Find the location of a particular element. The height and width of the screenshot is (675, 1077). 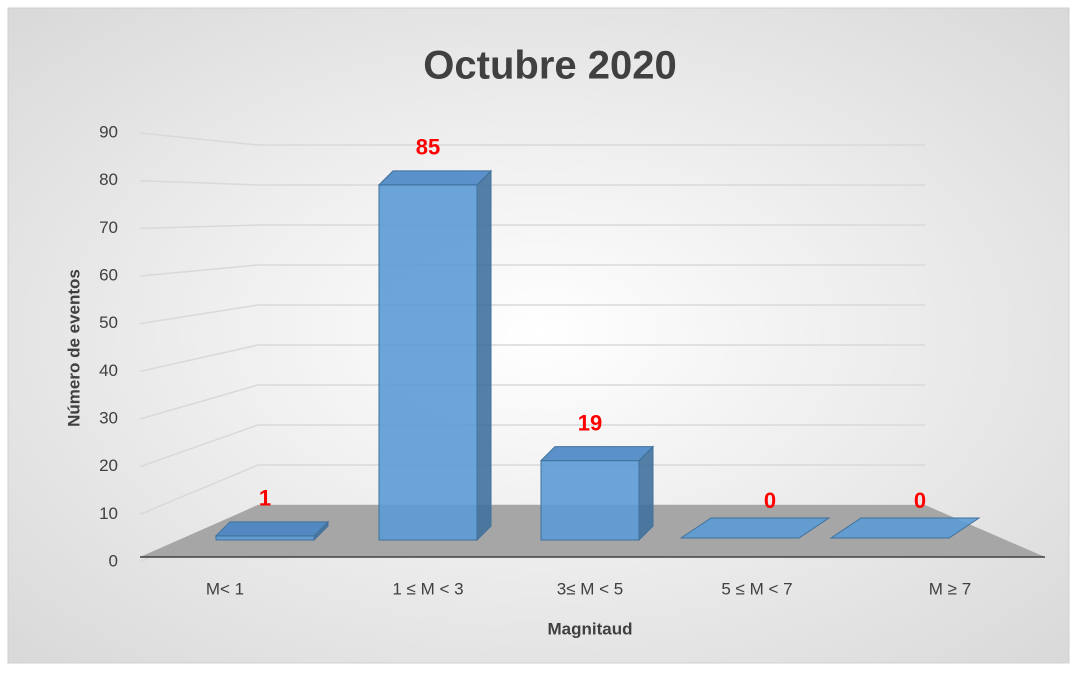

data-label: 1 is located at coordinates (265, 498).